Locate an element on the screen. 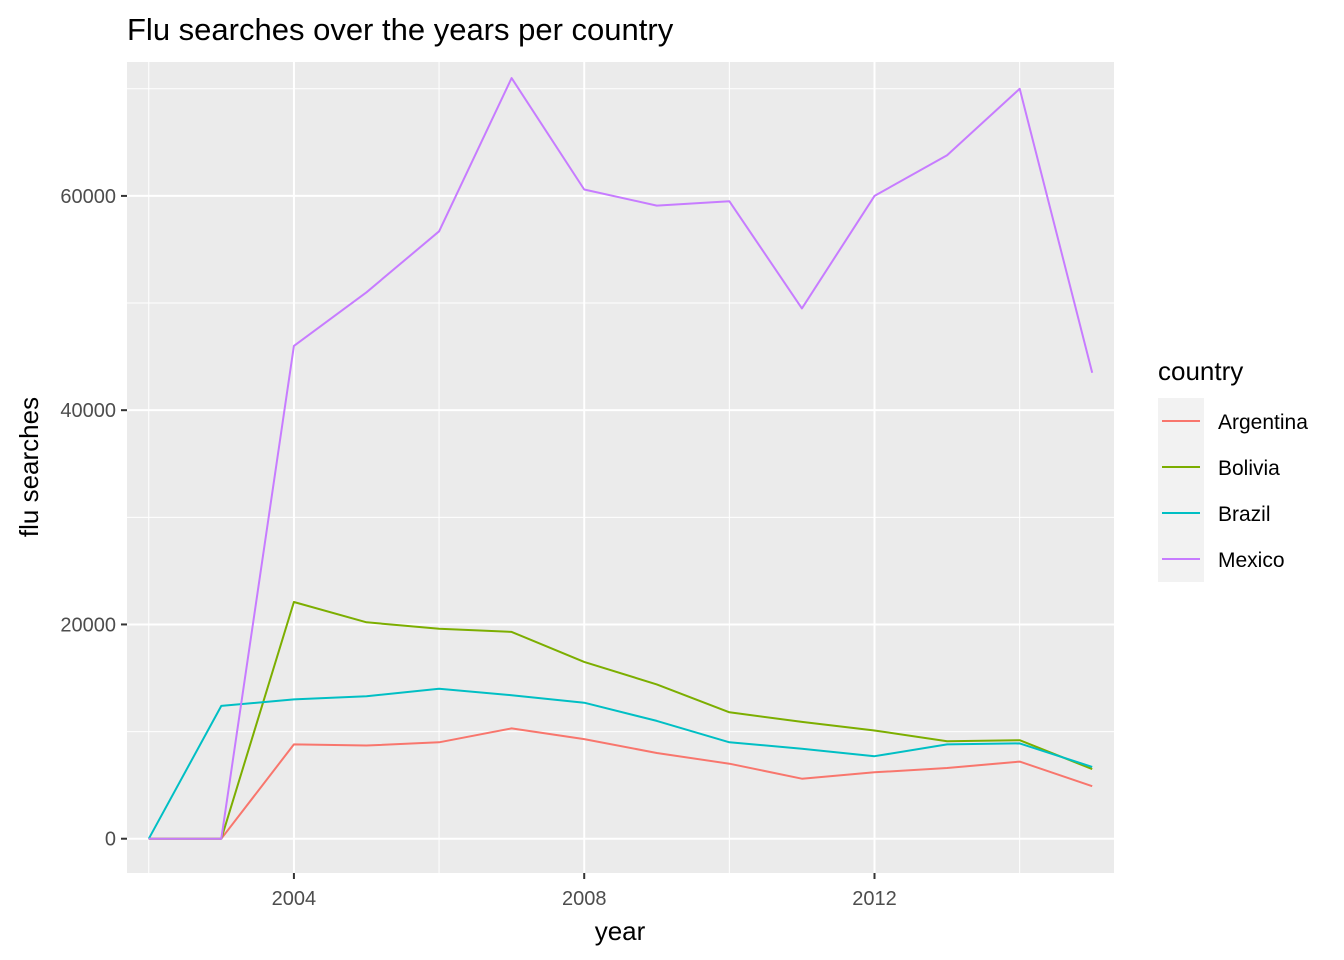 This screenshot has height=960, width=1344. legend-title: country is located at coordinates (1200, 371).